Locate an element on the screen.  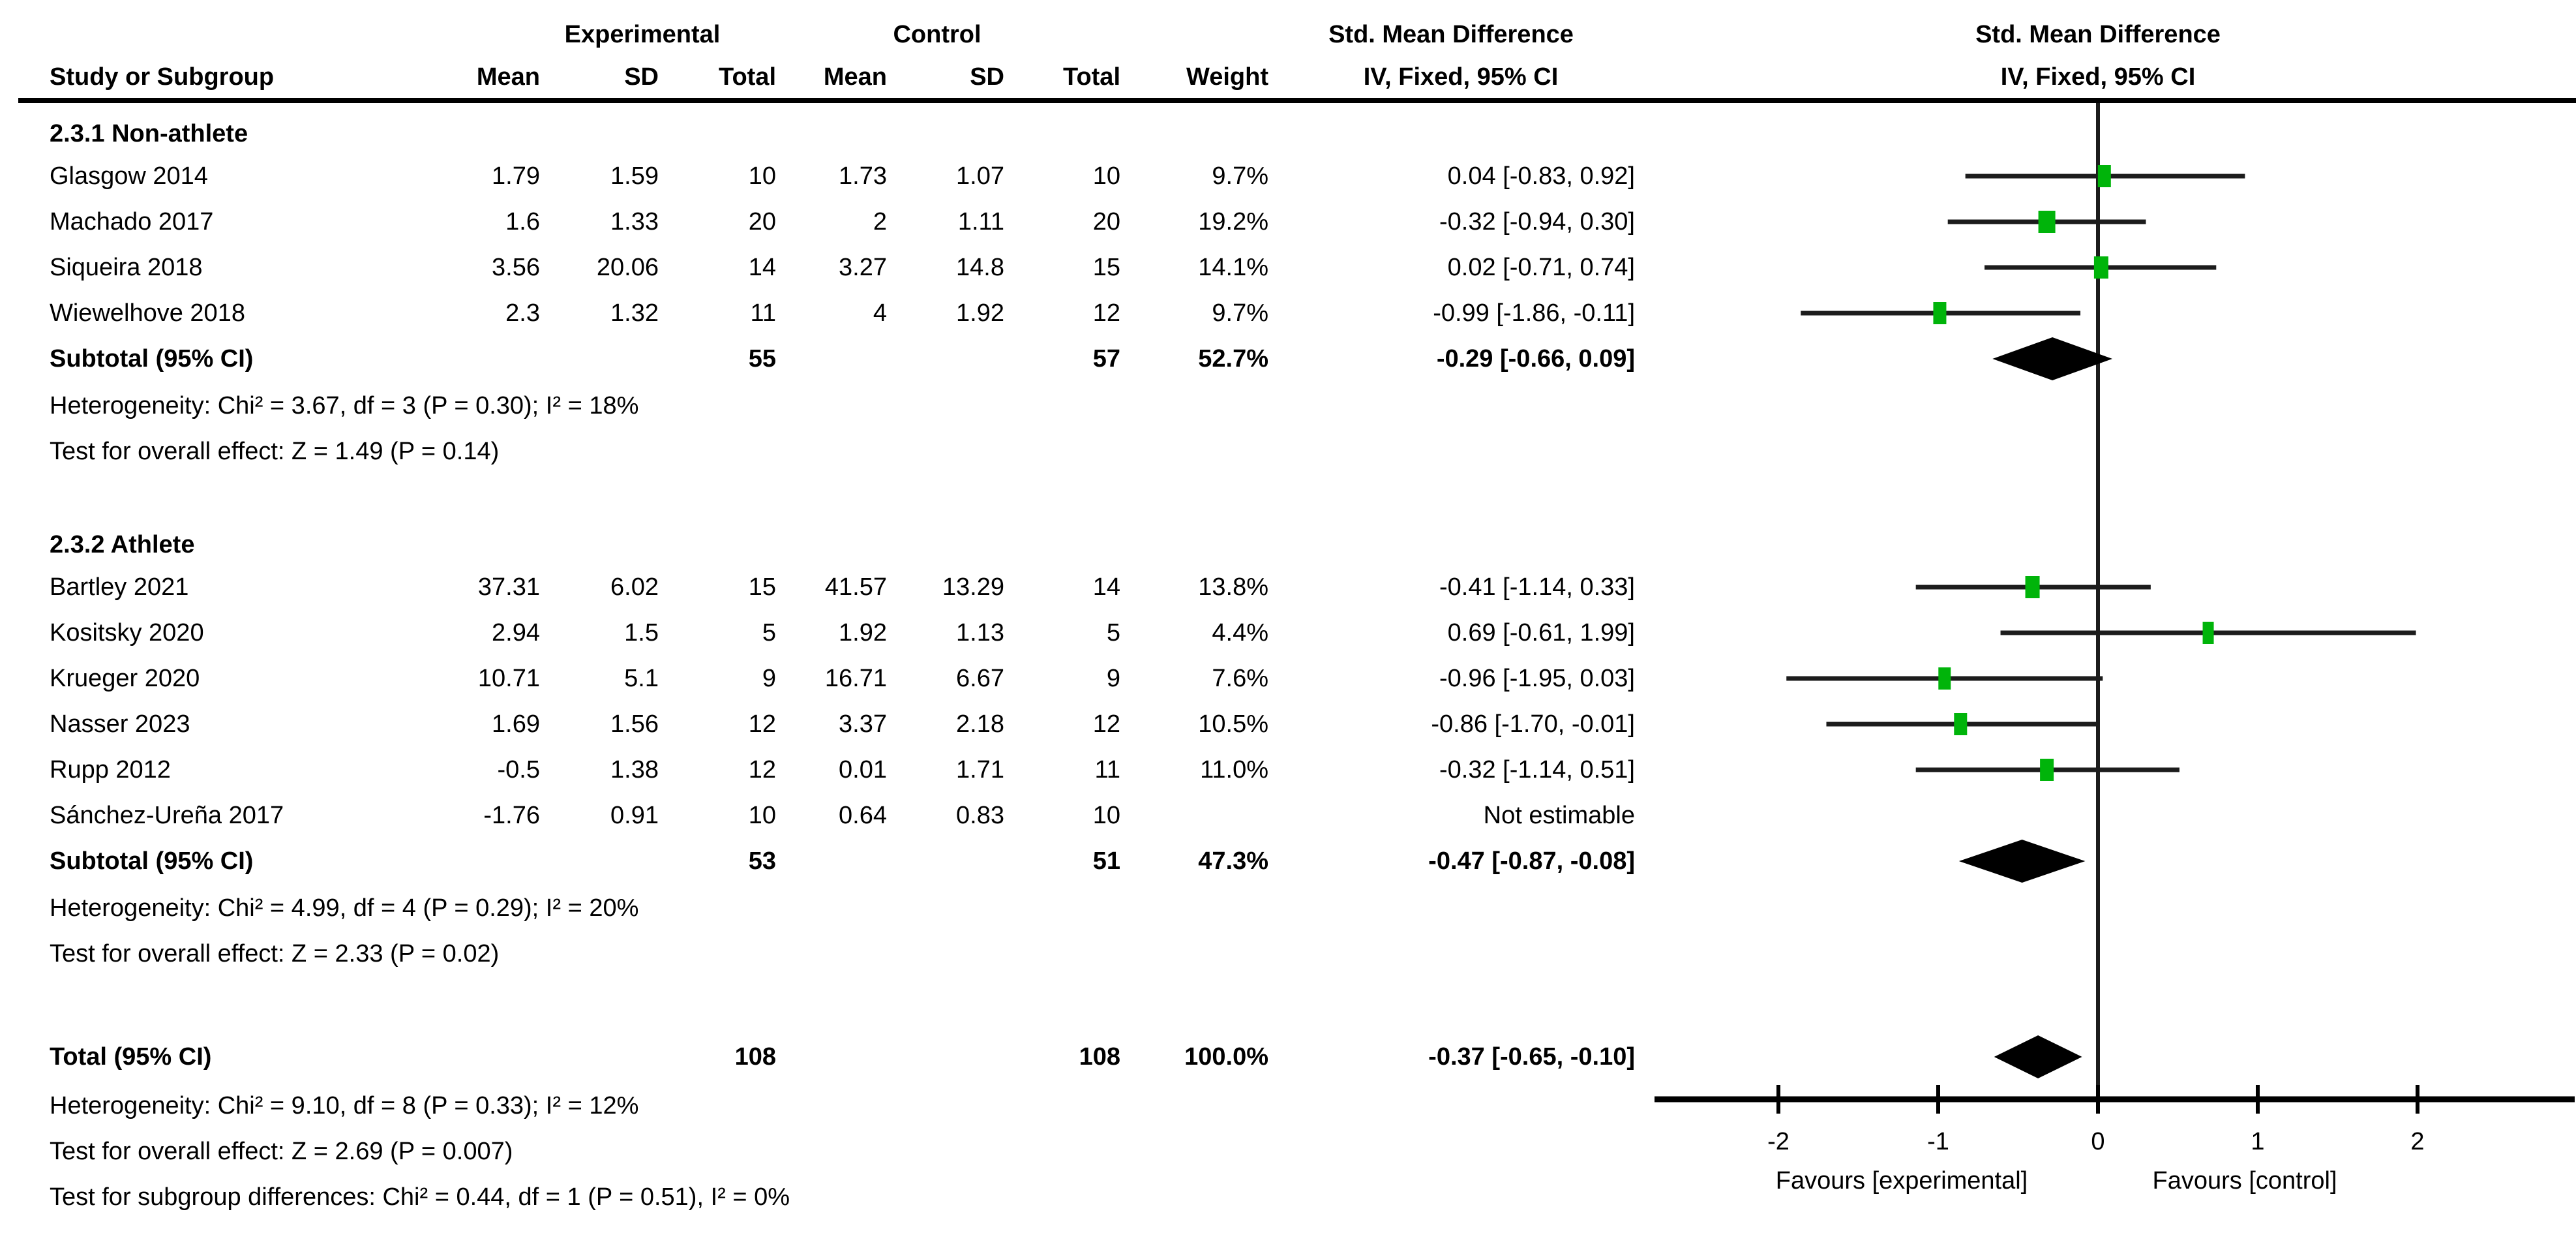
ctl-sd: 1.07 is located at coordinates (980, 176).